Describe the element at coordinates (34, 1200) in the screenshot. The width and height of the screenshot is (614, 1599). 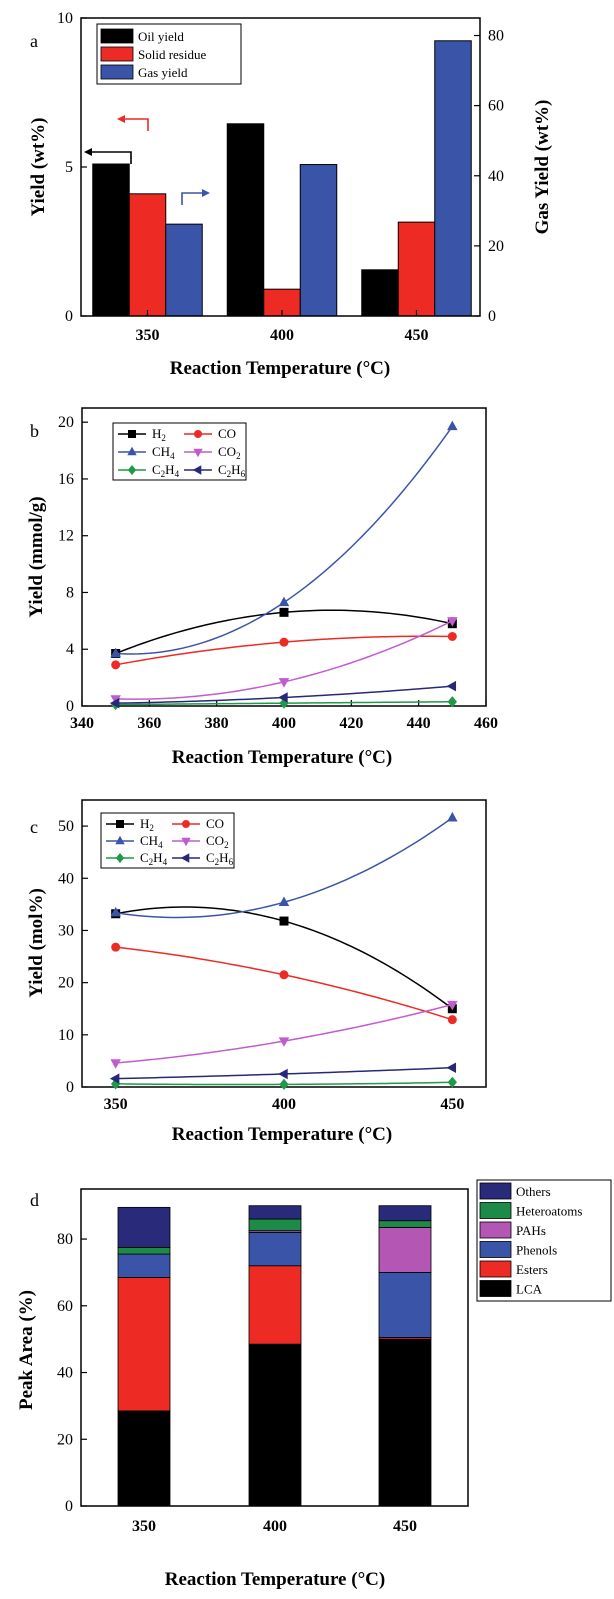
I see `panel-label: d` at that location.